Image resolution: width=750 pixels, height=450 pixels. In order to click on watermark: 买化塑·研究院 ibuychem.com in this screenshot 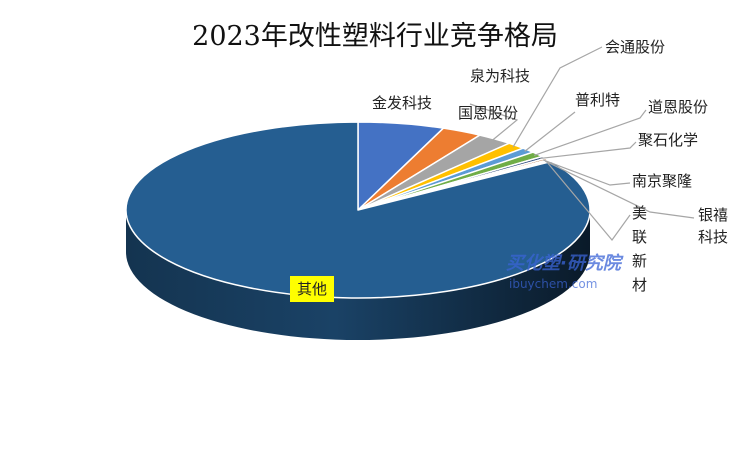, I will do `click(565, 272)`.